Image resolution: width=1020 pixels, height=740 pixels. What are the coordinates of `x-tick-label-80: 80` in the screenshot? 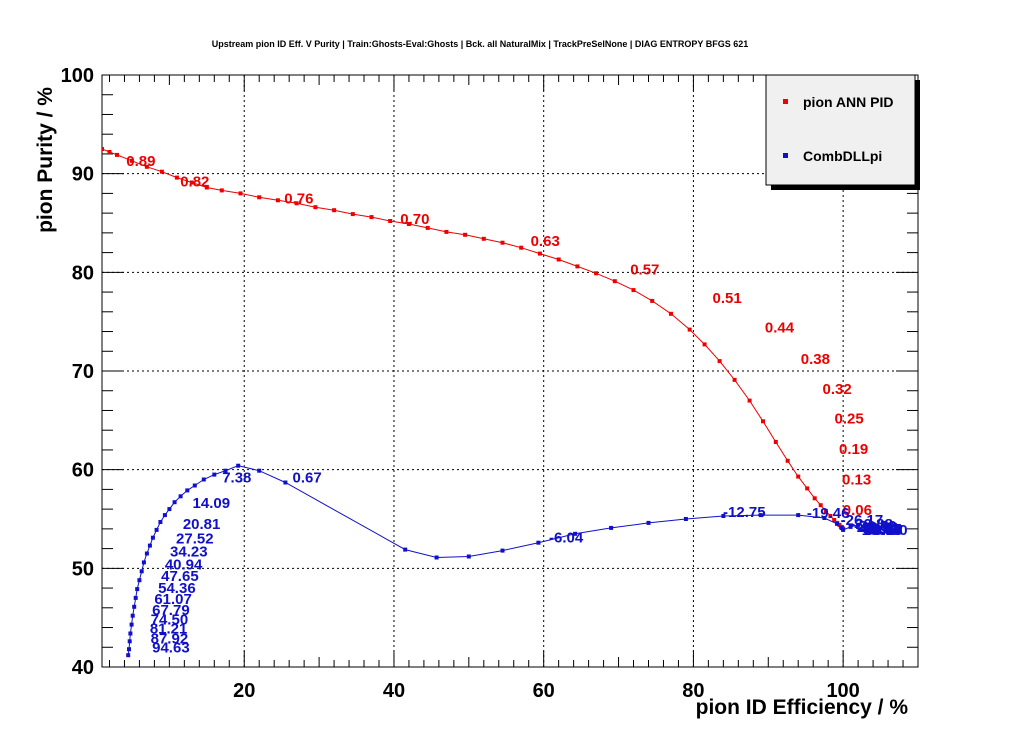 It's located at (693, 691).